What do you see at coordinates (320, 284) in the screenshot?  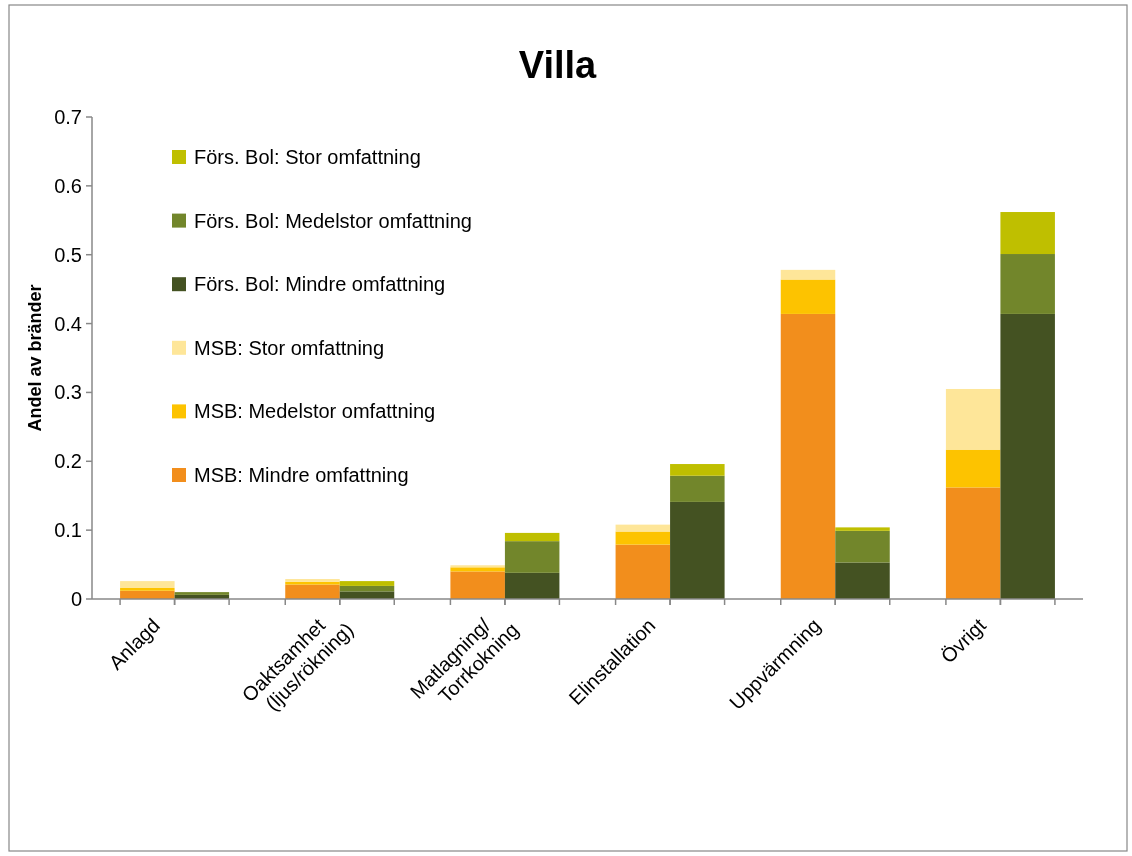 I see `legend-label: Förs. Bol: Mindre omfattning` at bounding box center [320, 284].